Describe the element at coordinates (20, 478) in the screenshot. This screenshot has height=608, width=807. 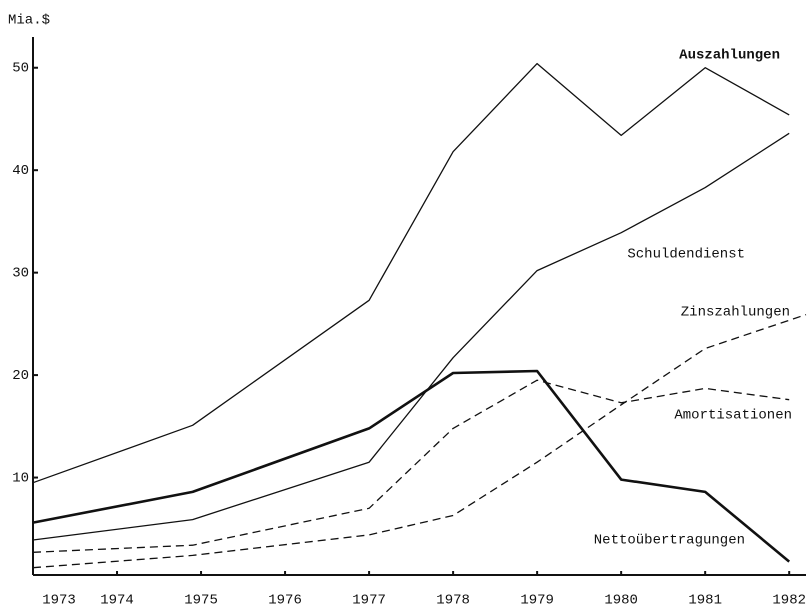
I see `y-tick-label: 10` at that location.